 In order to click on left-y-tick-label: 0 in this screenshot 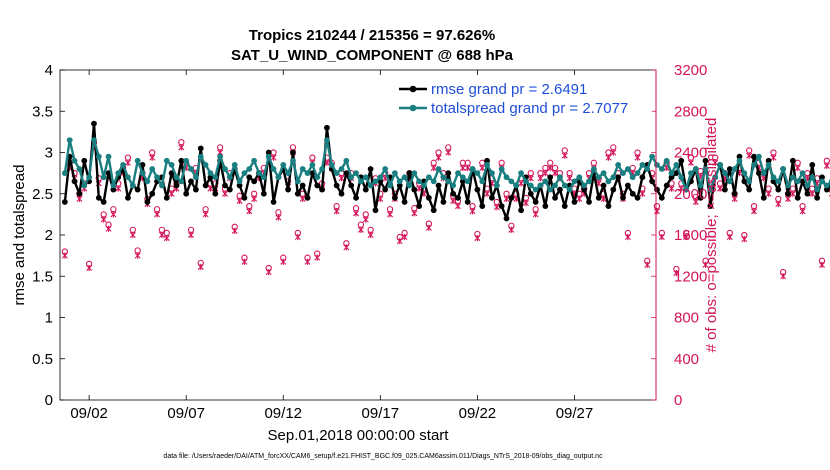, I will do `click(49, 400)`.